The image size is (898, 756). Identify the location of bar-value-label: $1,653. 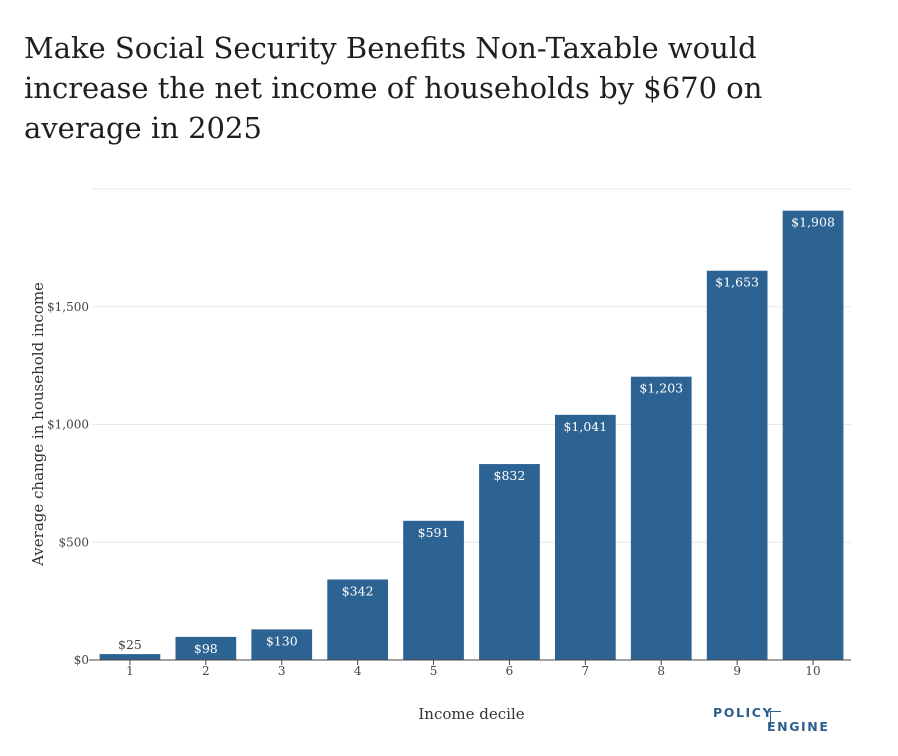
(737, 282).